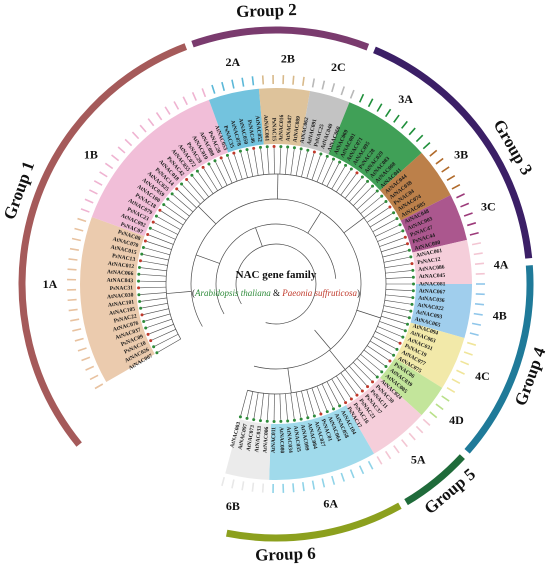  I want to click on leaf-label: AtNAC080, so click(281, 440).